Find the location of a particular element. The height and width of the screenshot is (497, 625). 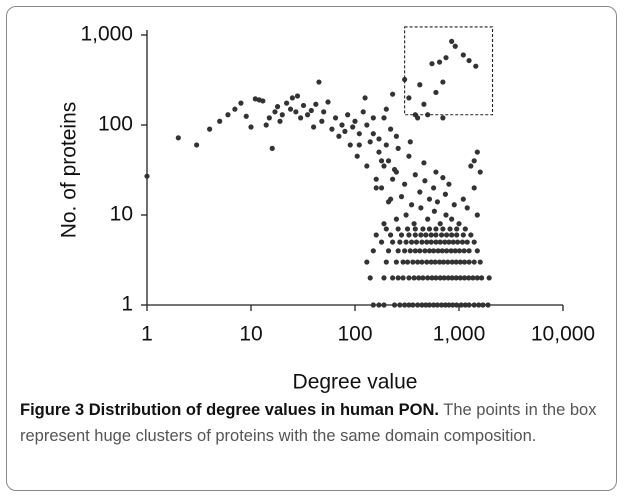

y-tick-label: 1 is located at coordinates (127, 304).